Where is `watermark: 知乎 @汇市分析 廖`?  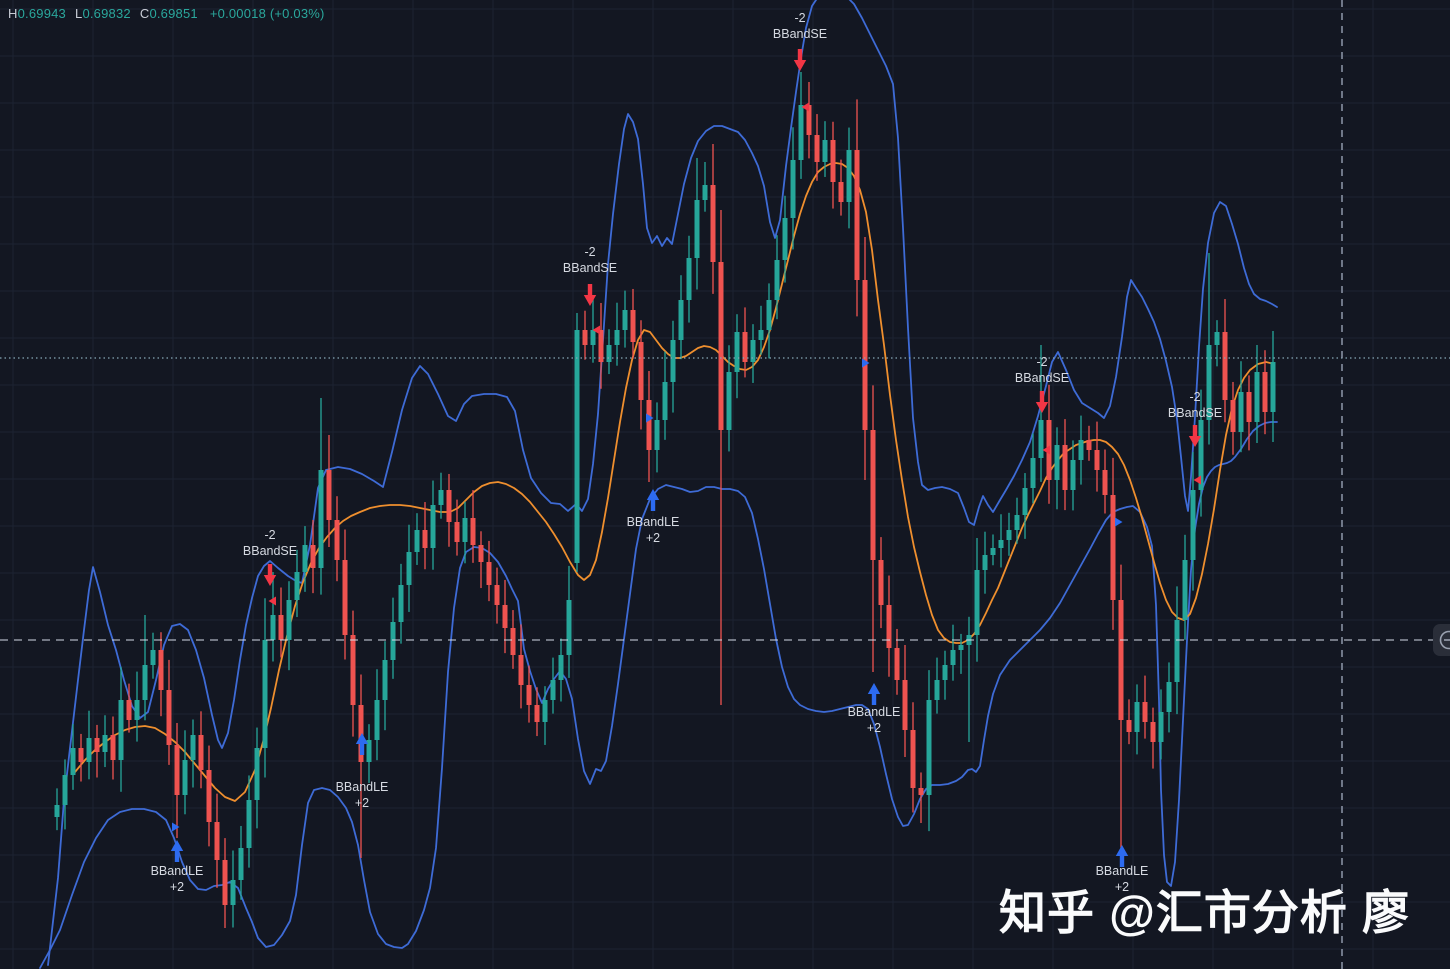
watermark: 知乎 @汇市分析 廖 is located at coordinates (1204, 912).